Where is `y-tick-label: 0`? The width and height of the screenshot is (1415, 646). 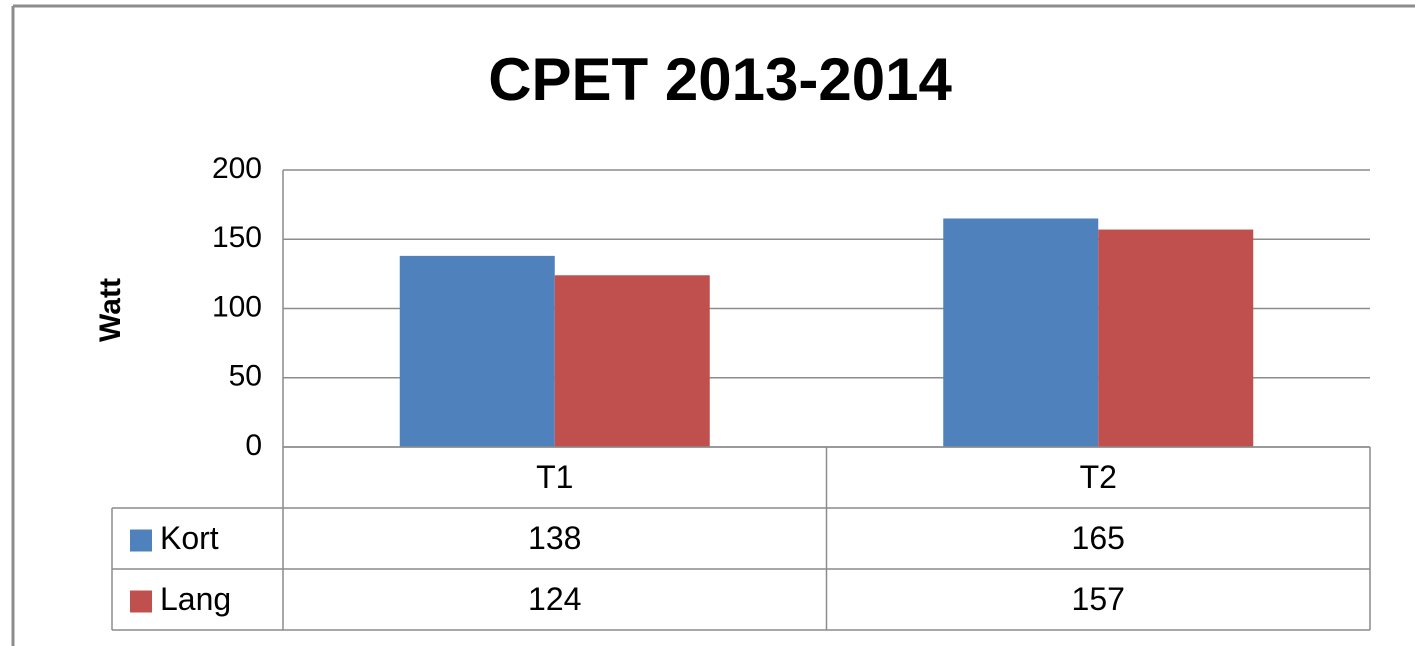 y-tick-label: 0 is located at coordinates (253, 445).